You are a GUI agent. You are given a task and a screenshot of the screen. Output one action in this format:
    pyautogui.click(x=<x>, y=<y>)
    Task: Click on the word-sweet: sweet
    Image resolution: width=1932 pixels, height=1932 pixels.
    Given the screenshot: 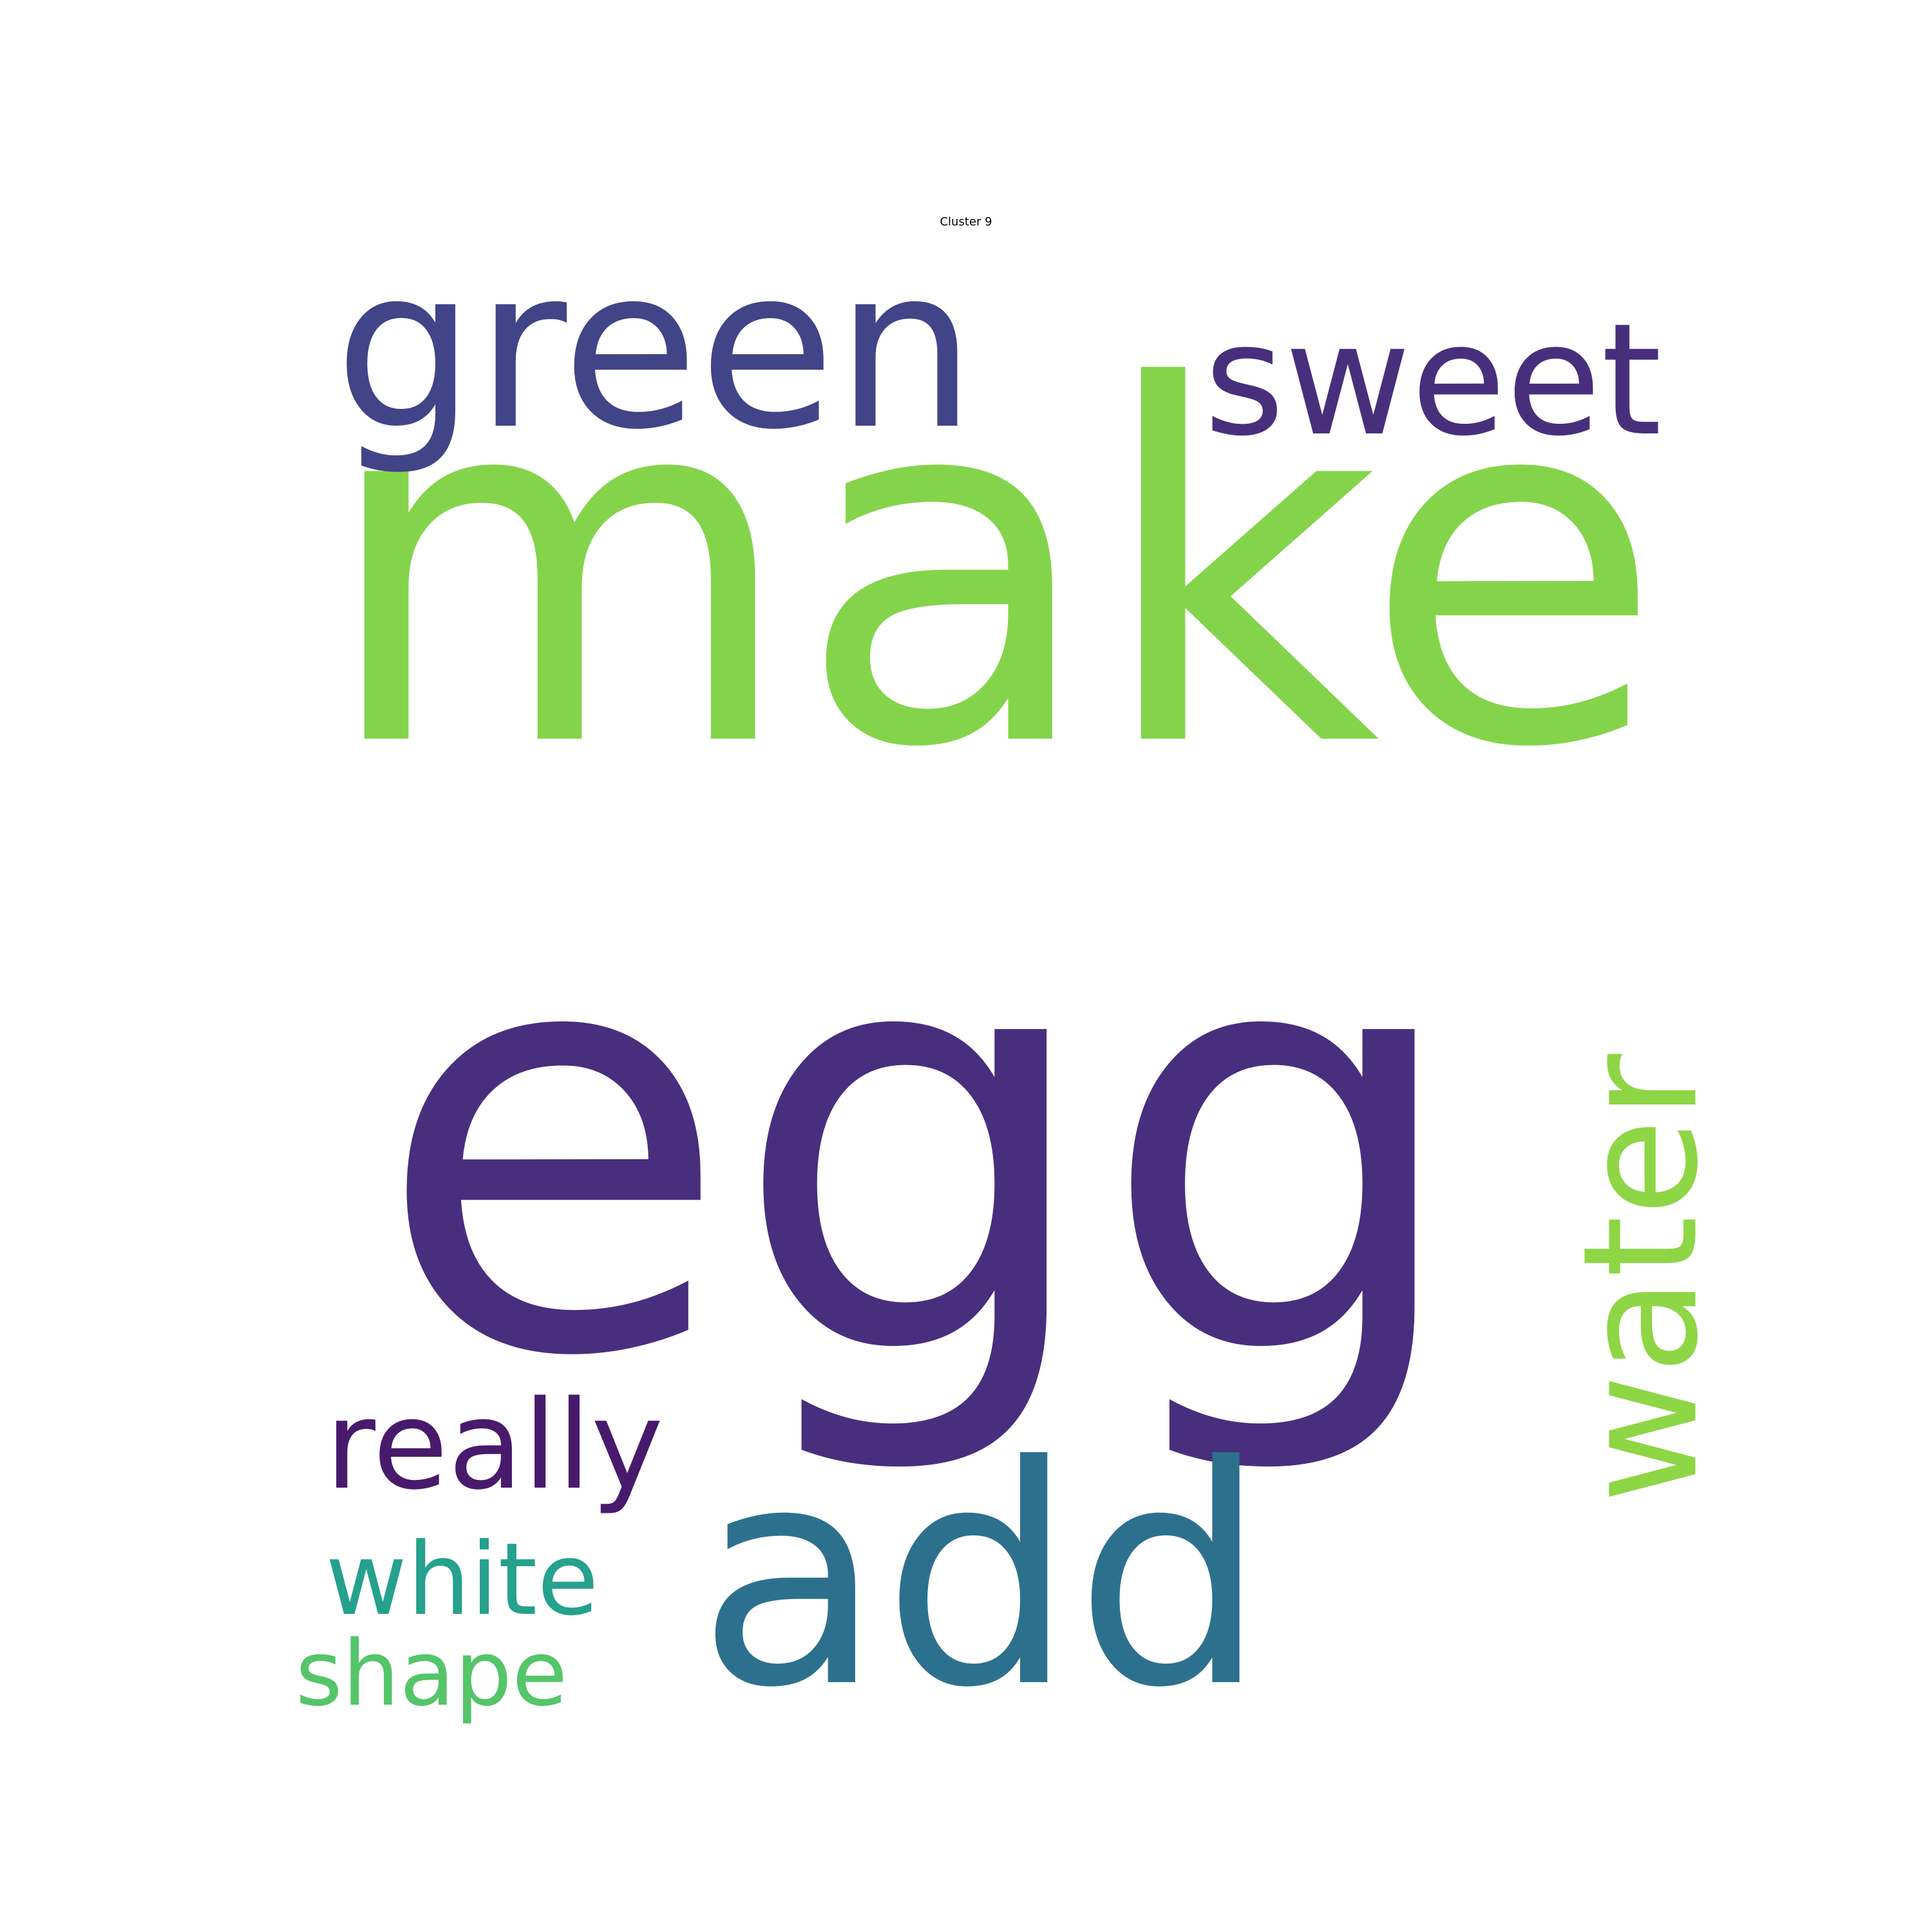 What is the action you would take?
    pyautogui.click(x=1433, y=380)
    